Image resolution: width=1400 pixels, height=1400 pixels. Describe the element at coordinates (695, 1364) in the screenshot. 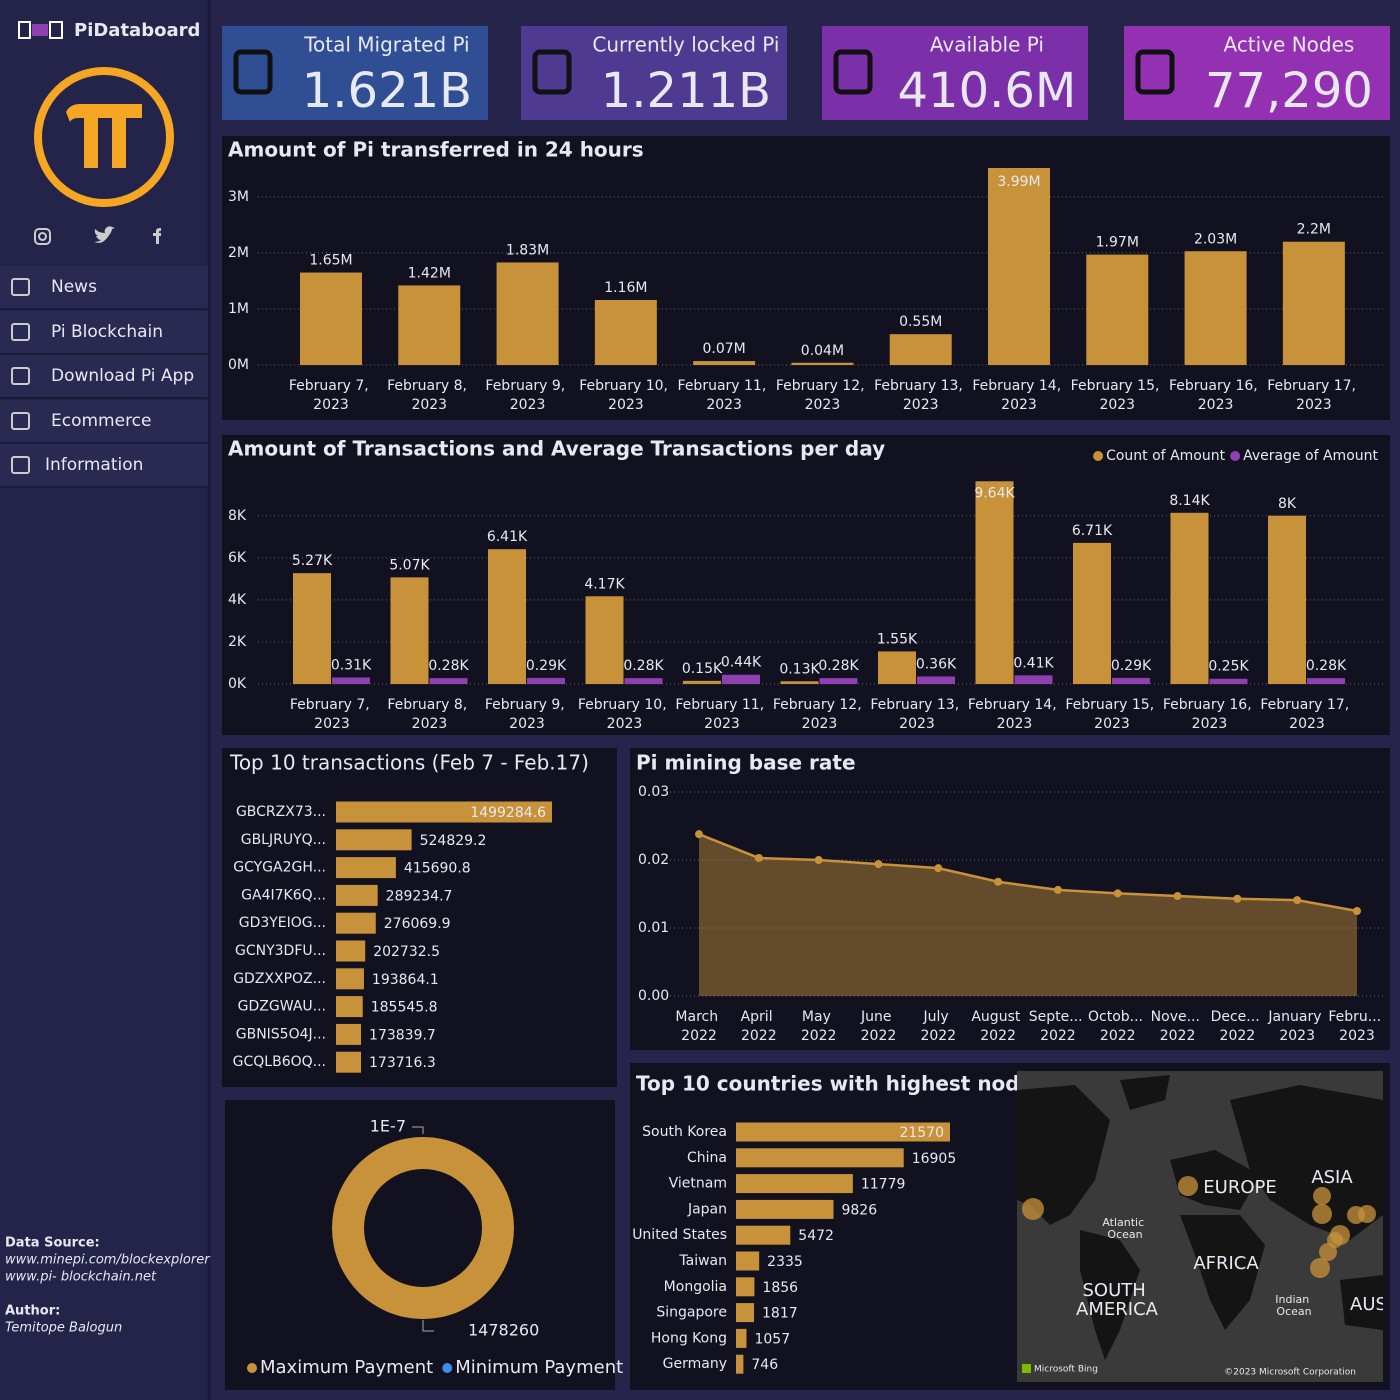

I see `y-tick-label: Germany` at that location.